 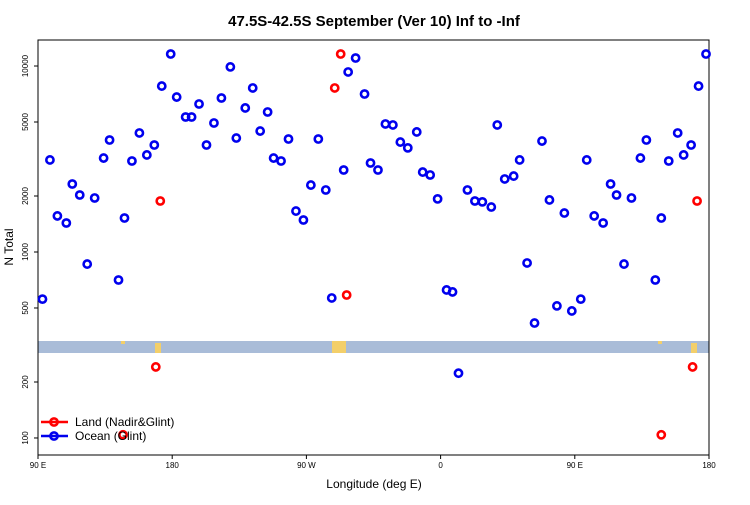 What do you see at coordinates (25, 65) in the screenshot?
I see `y-tick-label: 10000` at bounding box center [25, 65].